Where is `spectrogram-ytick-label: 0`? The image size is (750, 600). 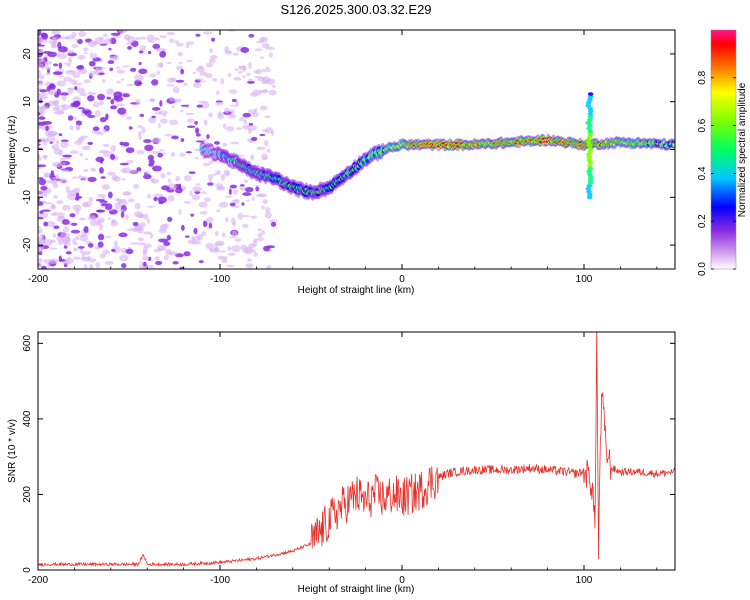
spectrogram-ytick-label: 0 is located at coordinates (27, 149).